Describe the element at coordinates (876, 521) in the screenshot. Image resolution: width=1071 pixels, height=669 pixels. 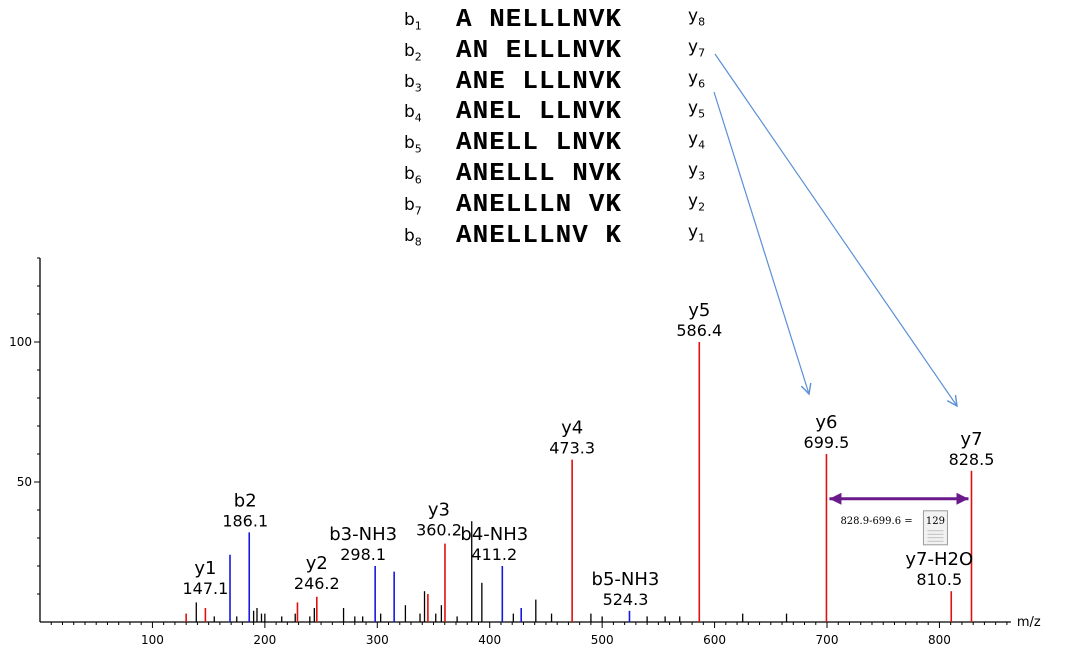
I see `mass-difference-text: 828.9-699.6 =` at that location.